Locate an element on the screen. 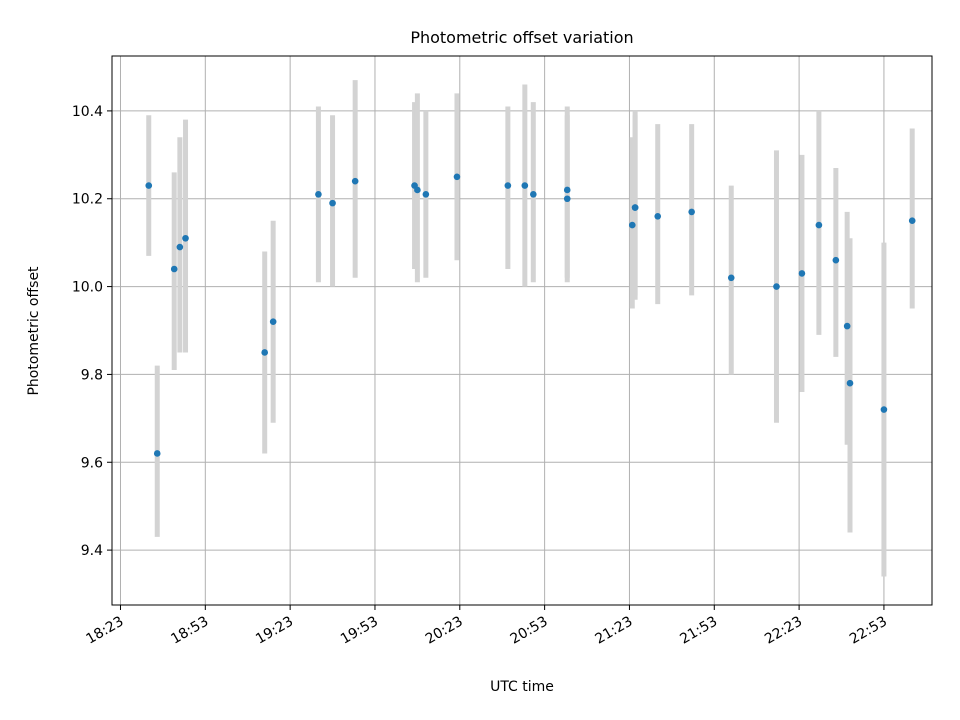 This screenshot has height=720, width=960. y-axis-label: Photometric offset is located at coordinates (34, 331).